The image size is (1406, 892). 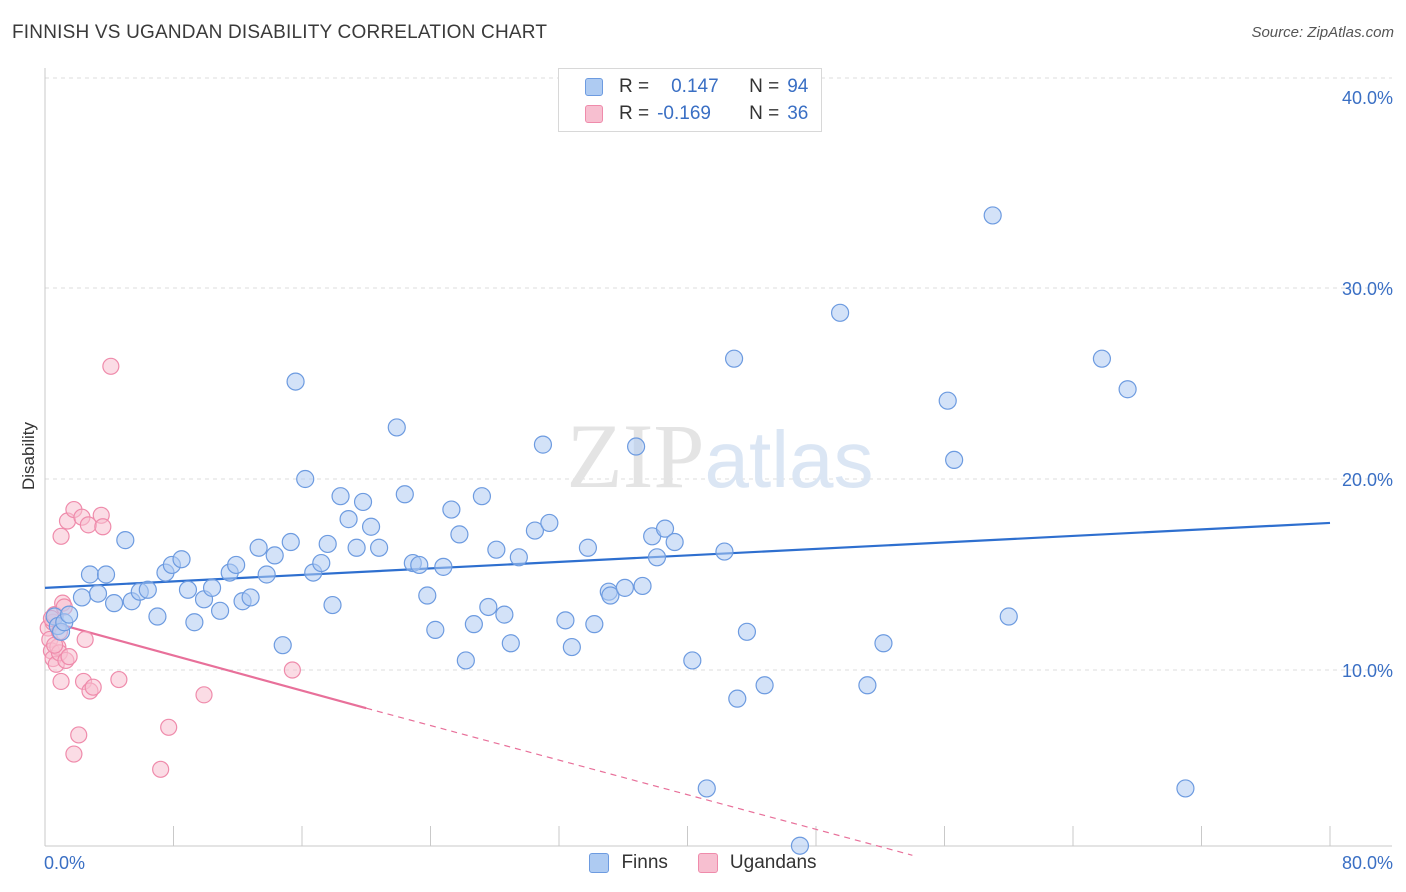 What do you see at coordinates (594, 114) in the screenshot?
I see `ugandans-swatch` at bounding box center [594, 114].